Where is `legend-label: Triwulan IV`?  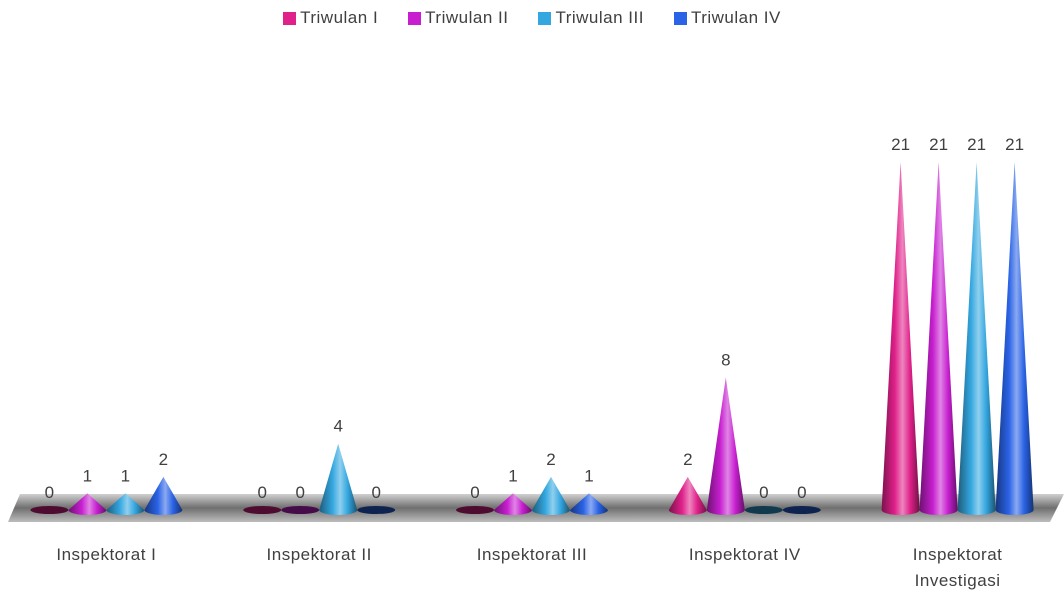
legend-label: Triwulan IV is located at coordinates (735, 17).